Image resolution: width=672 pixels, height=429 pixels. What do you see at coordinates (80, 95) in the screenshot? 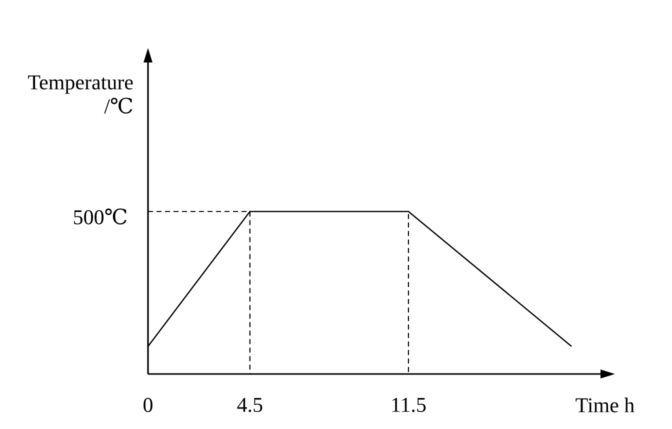
I see `y-axis-title: Temperature /℃` at bounding box center [80, 95].